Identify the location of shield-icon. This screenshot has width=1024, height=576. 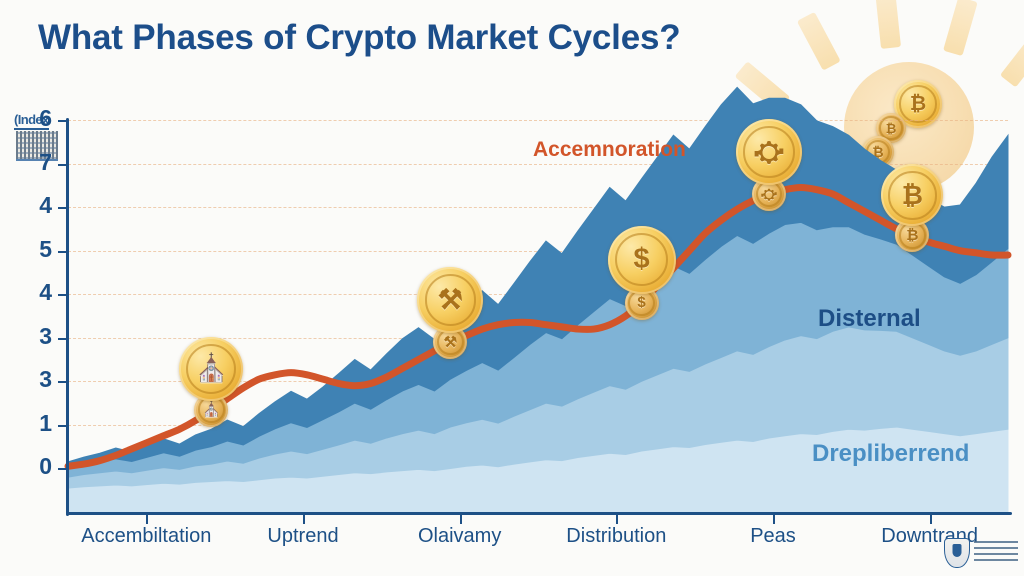
(957, 553).